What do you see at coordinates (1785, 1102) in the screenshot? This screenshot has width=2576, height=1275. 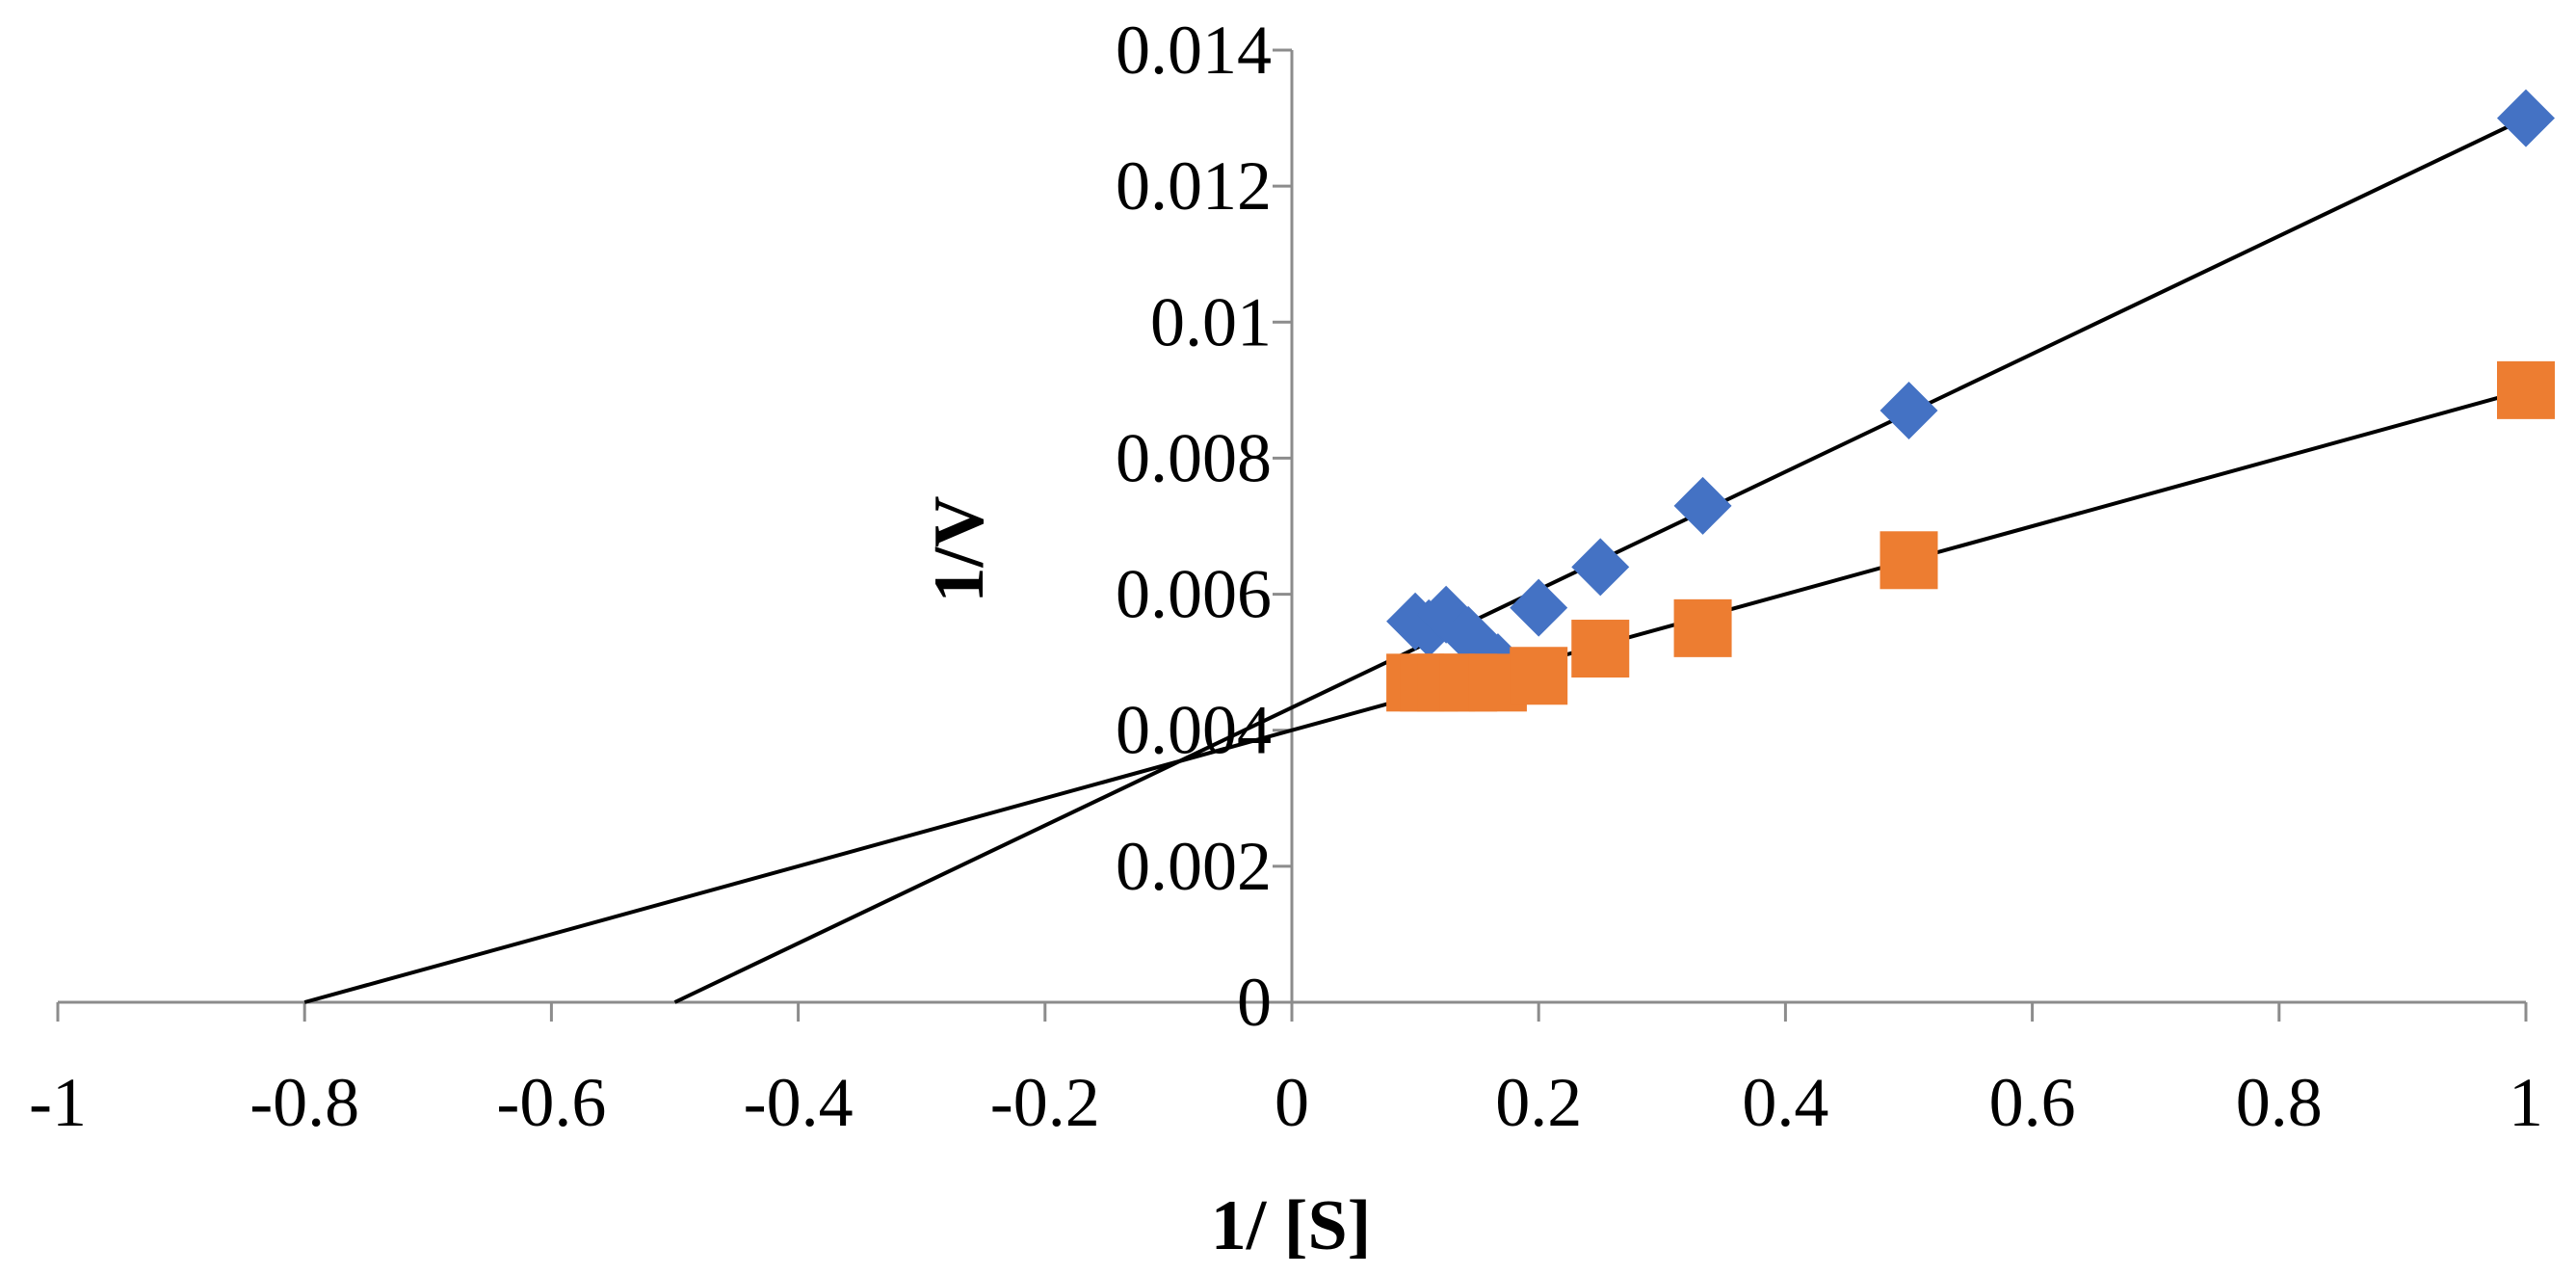 I see `x-tick-label: 0.4` at bounding box center [1785, 1102].